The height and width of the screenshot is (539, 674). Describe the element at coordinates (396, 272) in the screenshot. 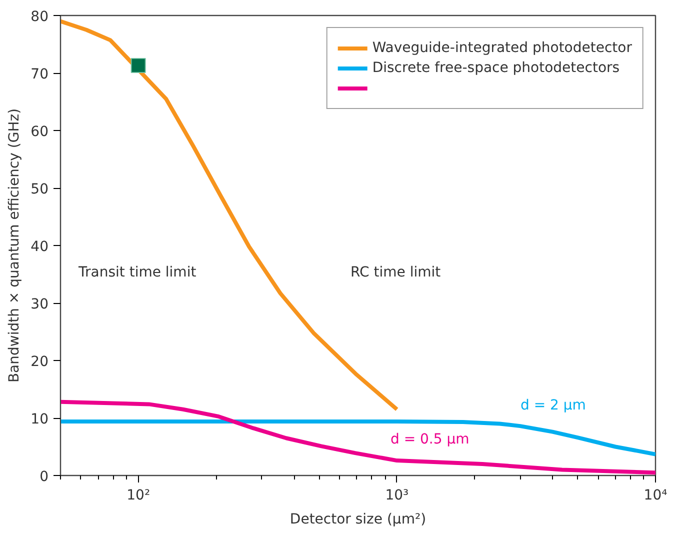

I see `annotation: RC time limit` at that location.